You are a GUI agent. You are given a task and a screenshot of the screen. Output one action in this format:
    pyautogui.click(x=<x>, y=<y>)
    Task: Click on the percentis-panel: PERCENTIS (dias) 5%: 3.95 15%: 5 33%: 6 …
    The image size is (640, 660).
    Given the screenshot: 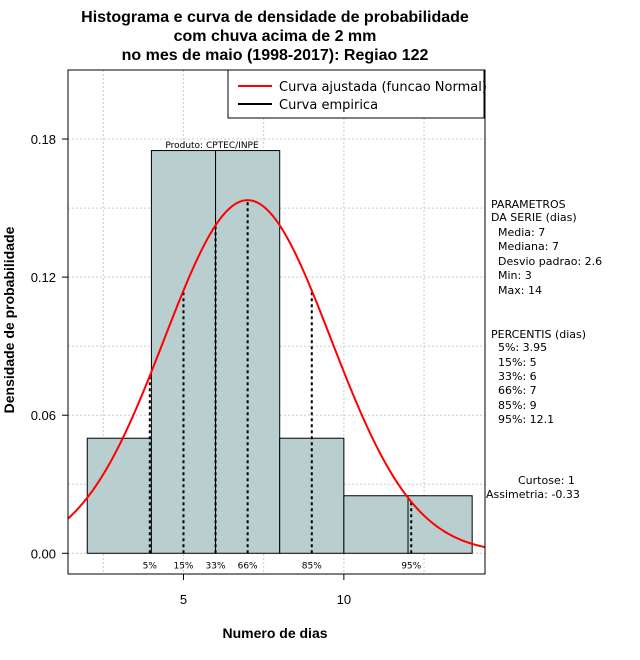 What is the action you would take?
    pyautogui.click(x=538, y=377)
    